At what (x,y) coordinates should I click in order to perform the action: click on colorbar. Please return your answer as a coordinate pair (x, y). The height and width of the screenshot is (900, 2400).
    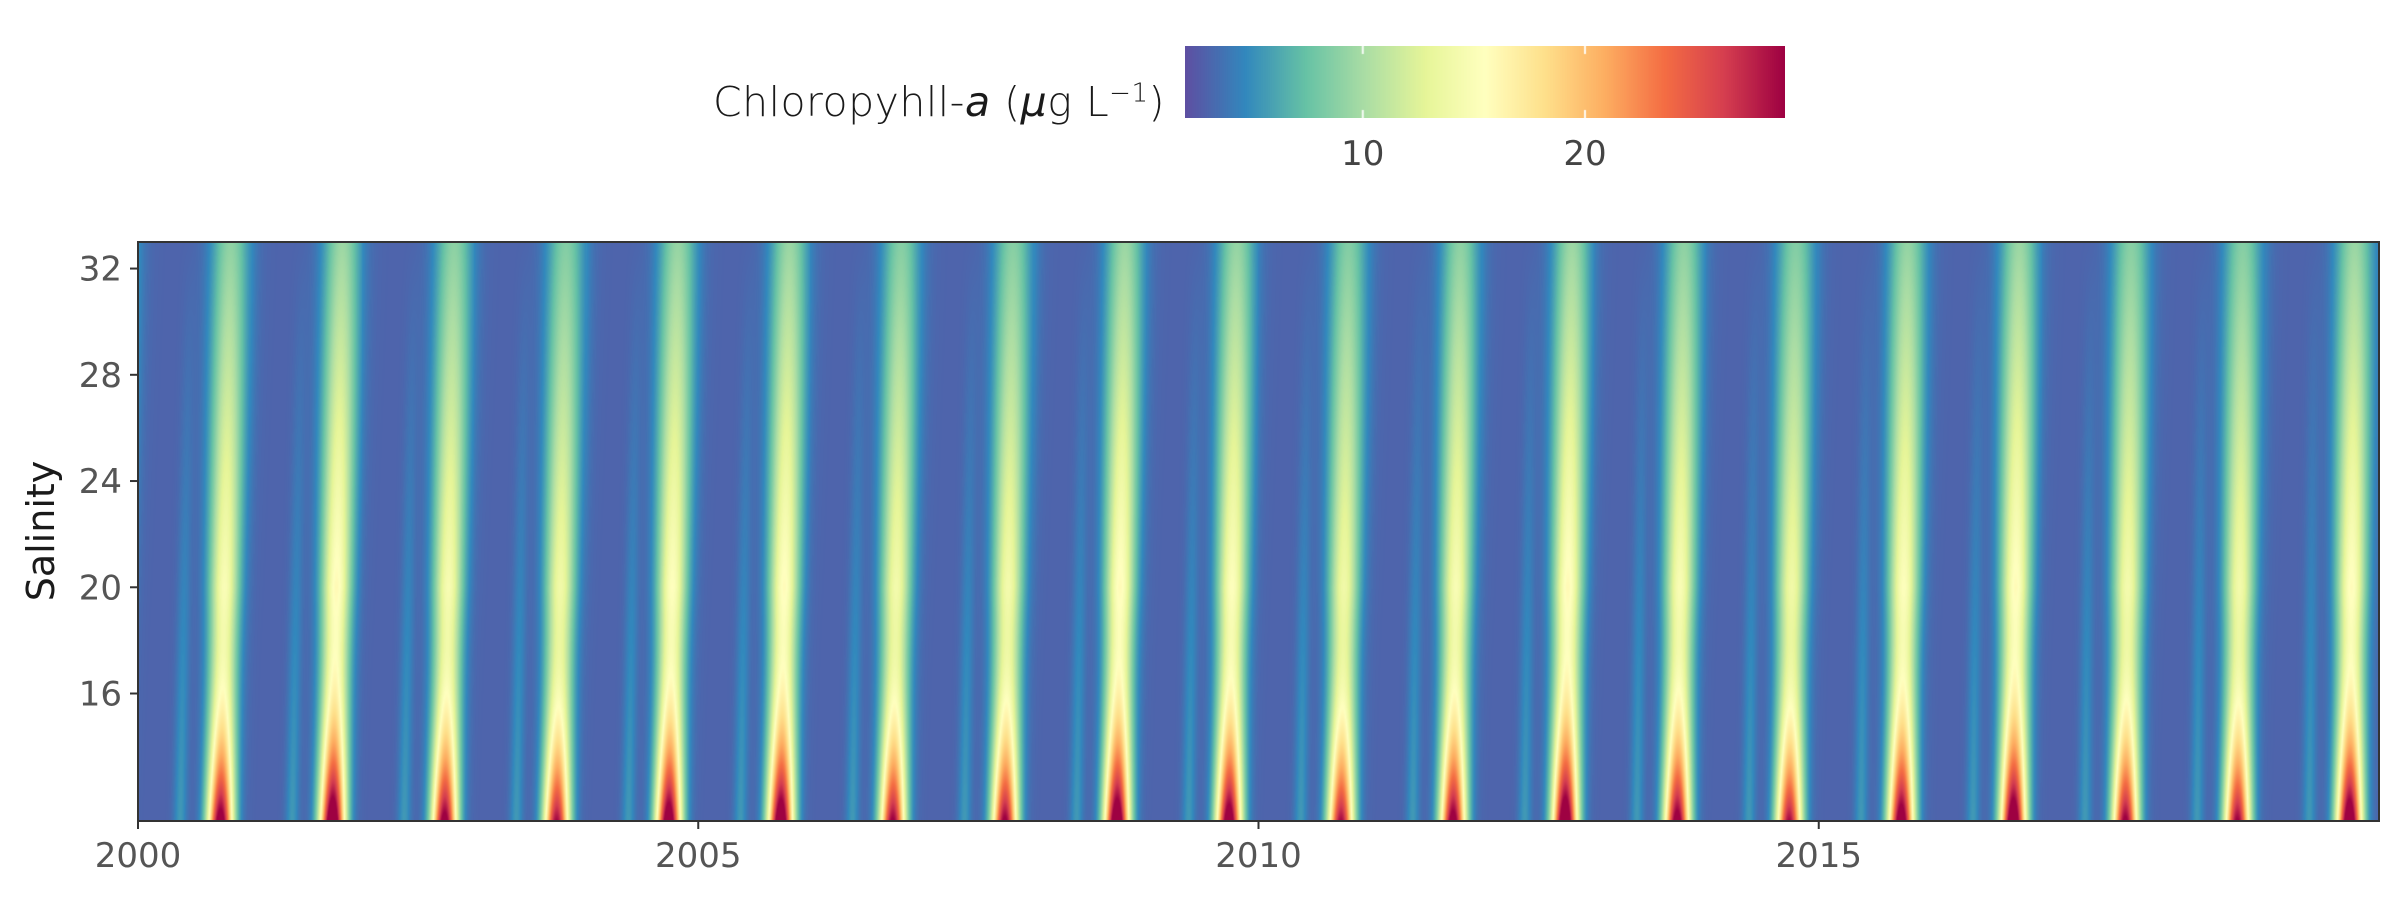
    Looking at the image, I should click on (1485, 82).